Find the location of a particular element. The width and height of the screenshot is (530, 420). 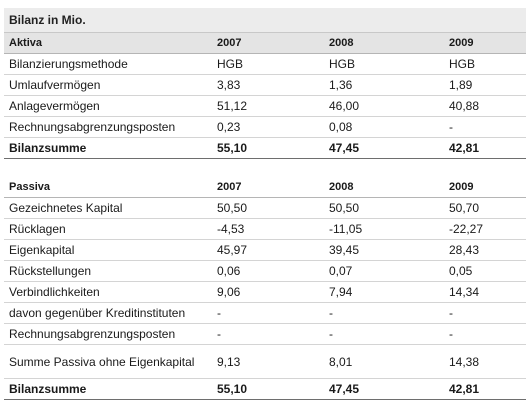

cell-2007: 0,23 is located at coordinates (268, 127).